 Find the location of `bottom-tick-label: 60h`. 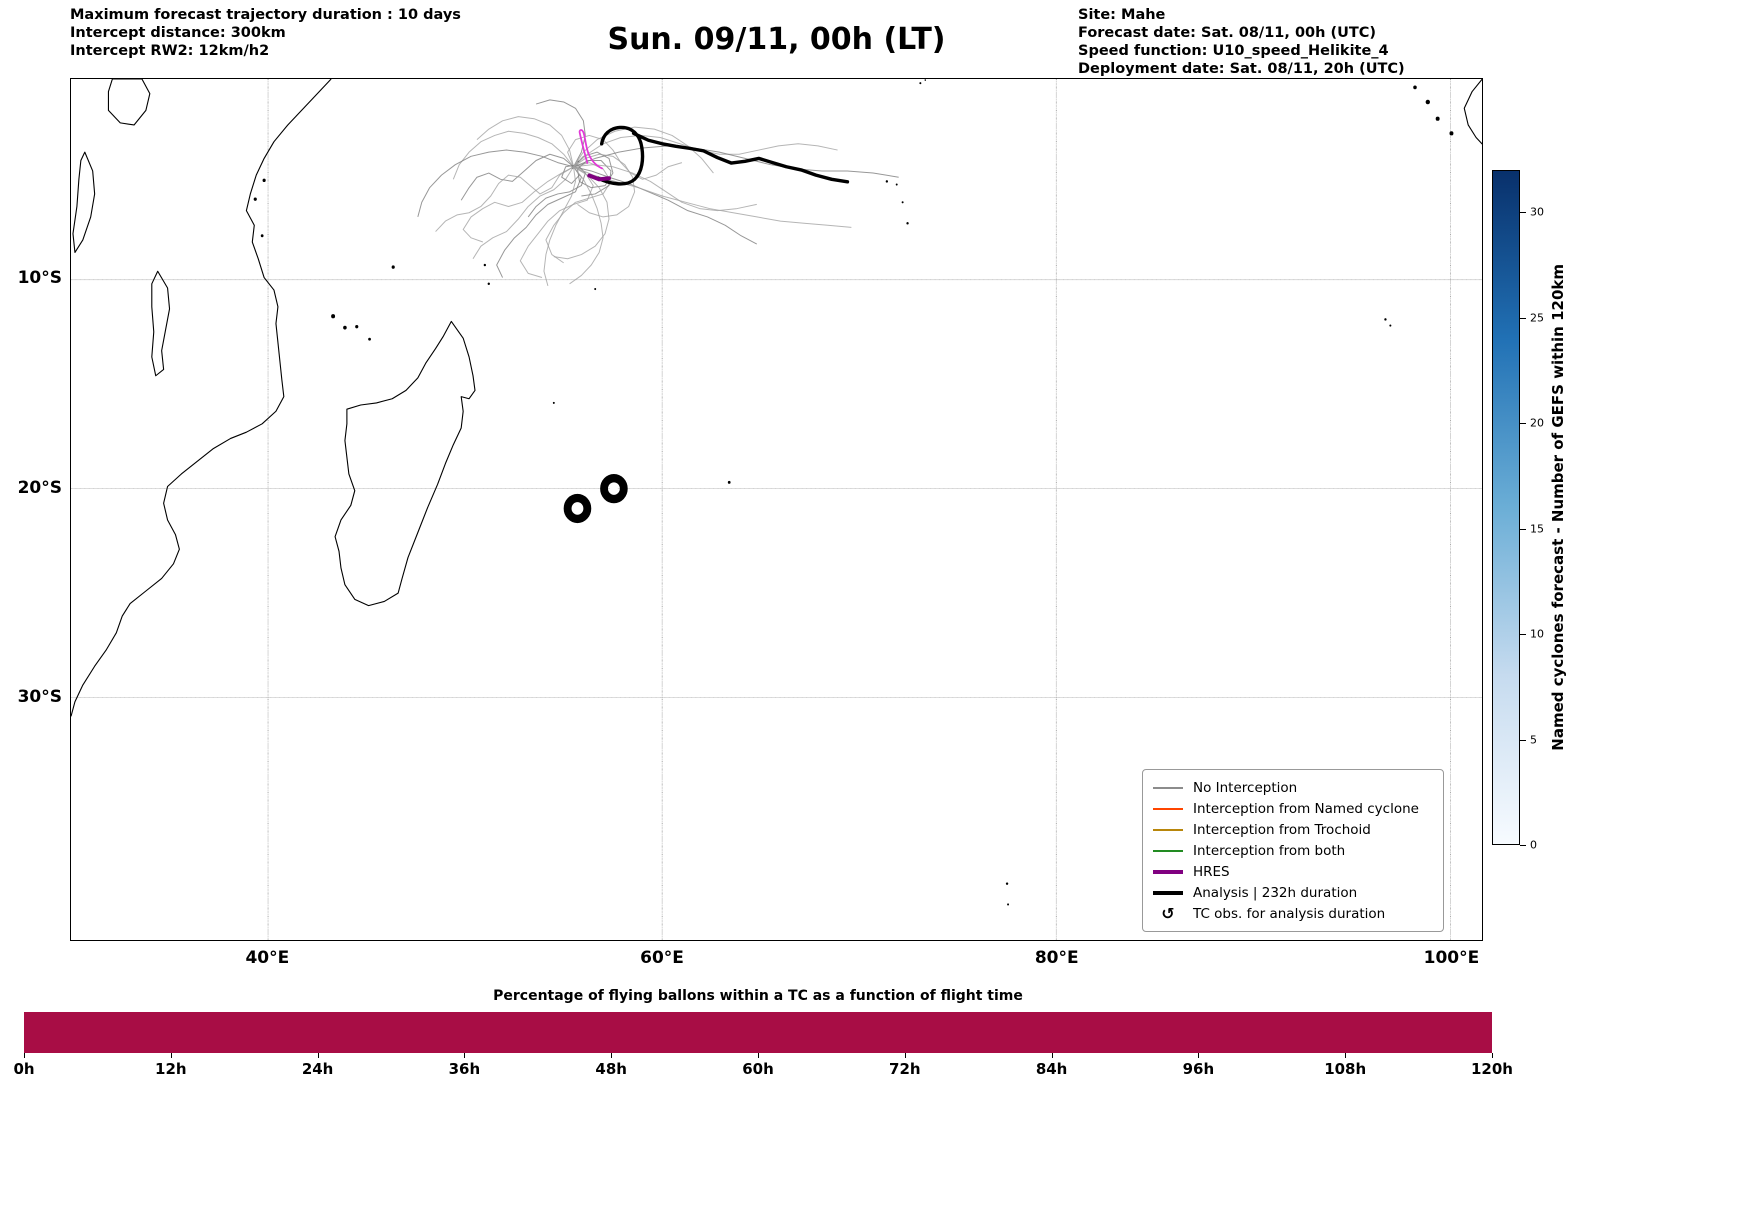

bottom-tick-label: 60h is located at coordinates (758, 1069).